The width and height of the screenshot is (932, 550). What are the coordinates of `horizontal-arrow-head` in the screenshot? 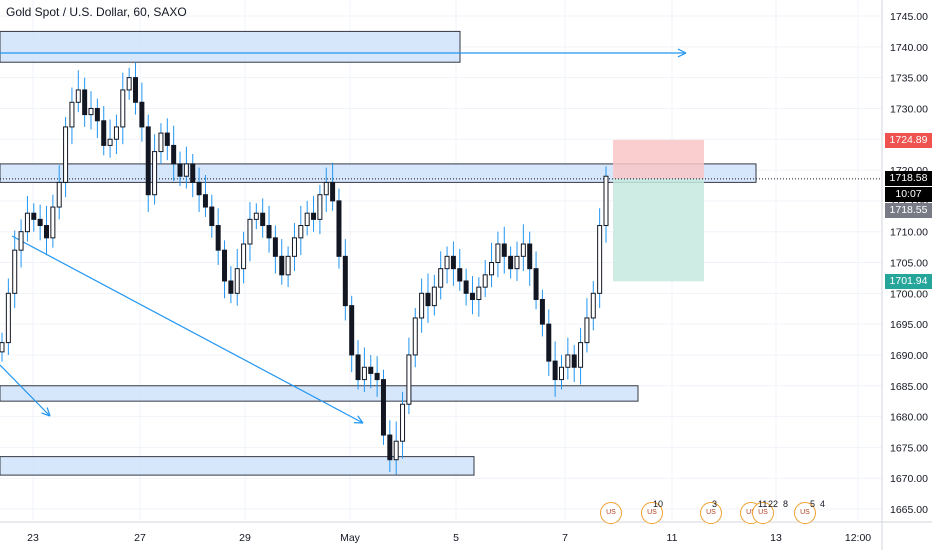 It's located at (682, 51).